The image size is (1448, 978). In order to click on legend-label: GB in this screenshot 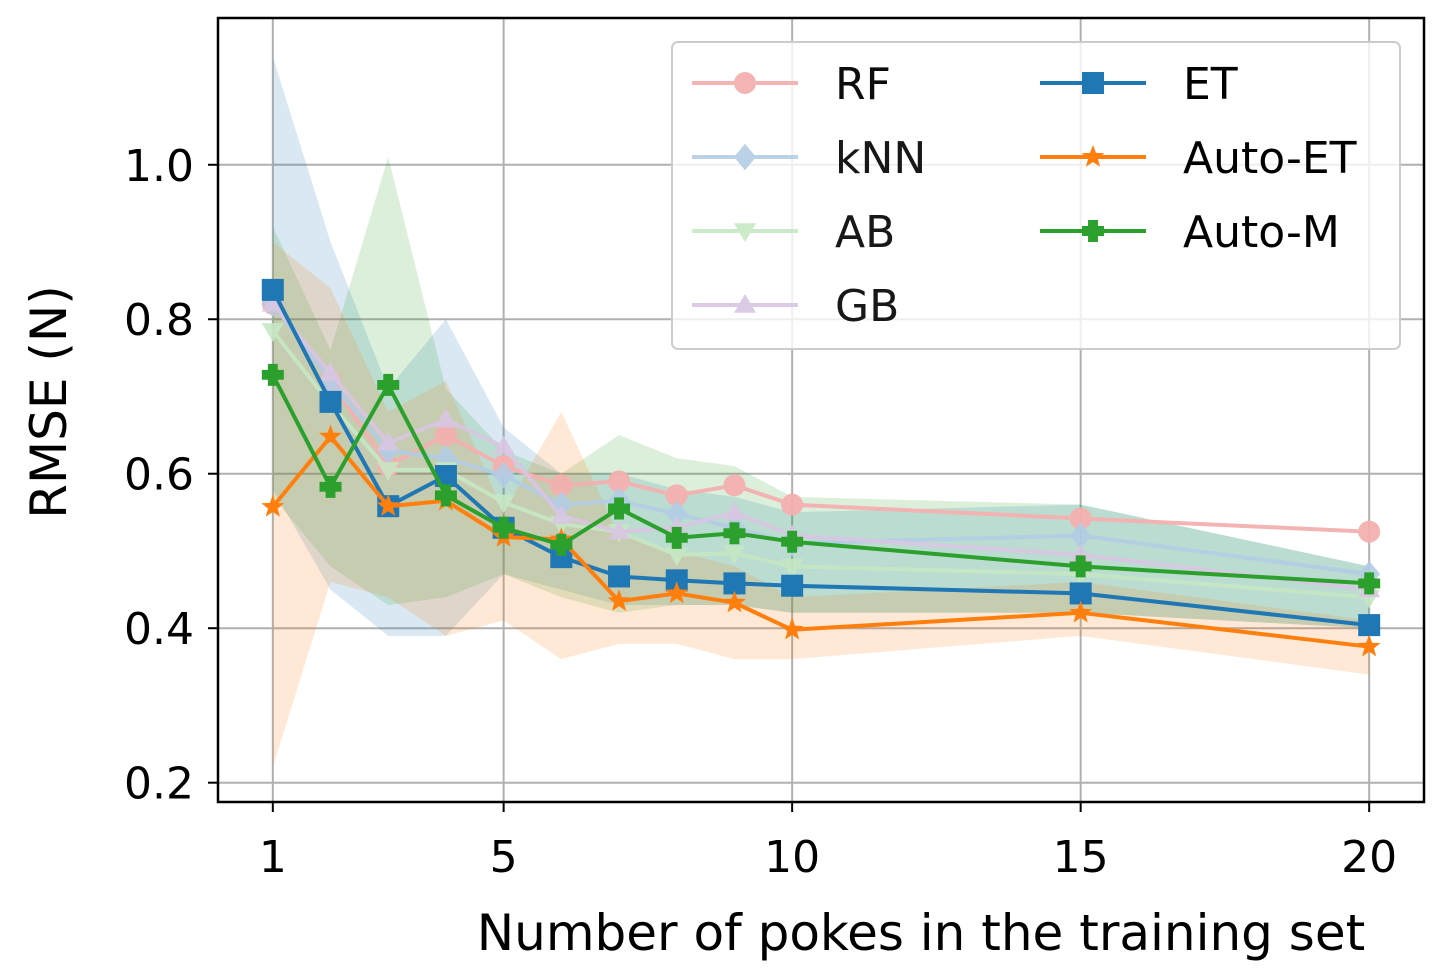, I will do `click(867, 306)`.